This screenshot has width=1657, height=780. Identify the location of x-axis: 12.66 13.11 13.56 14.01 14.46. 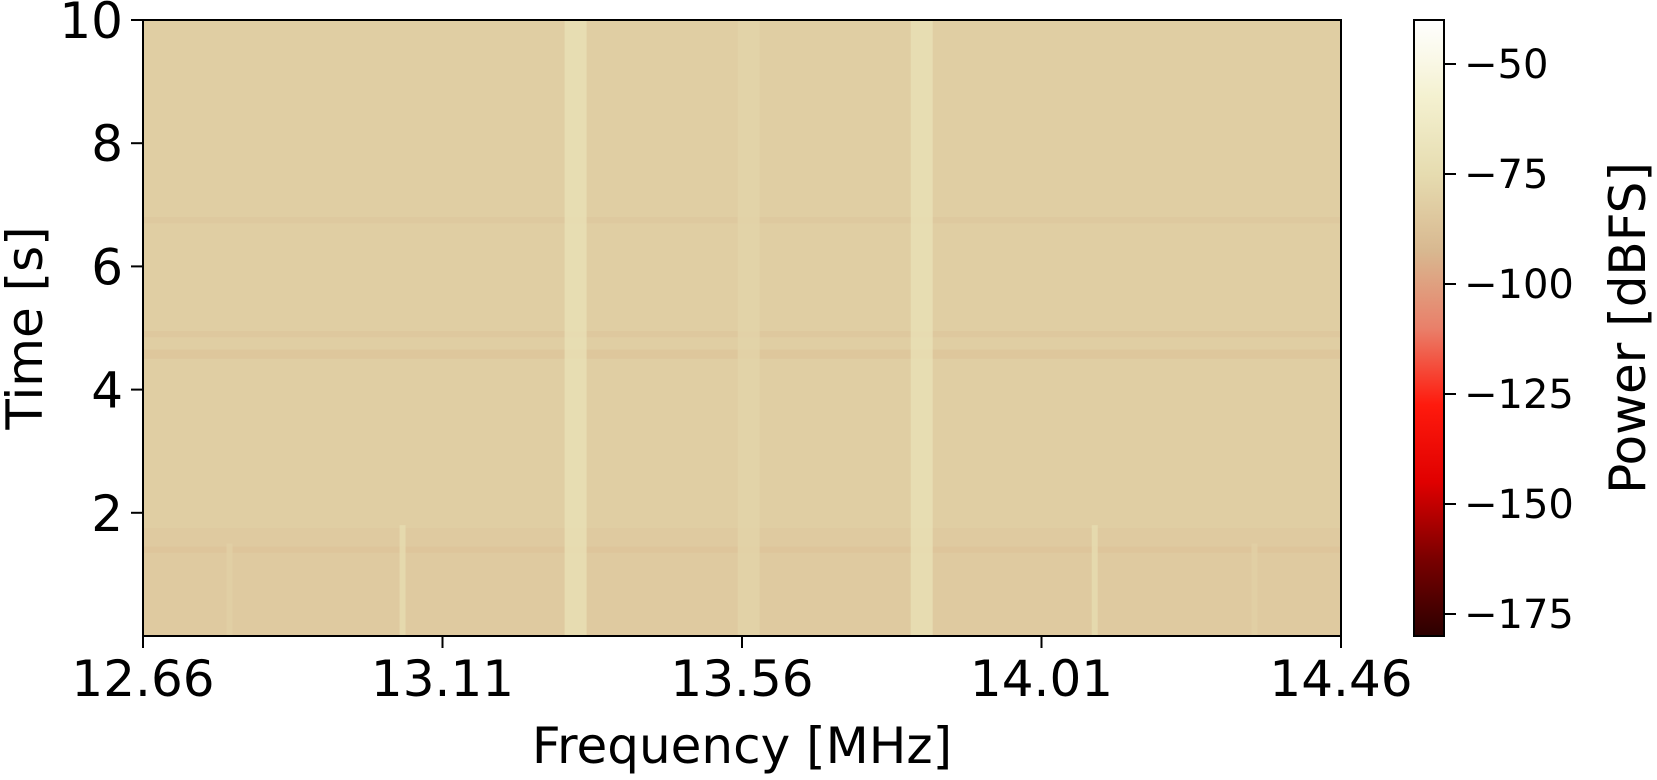
(741, 672).